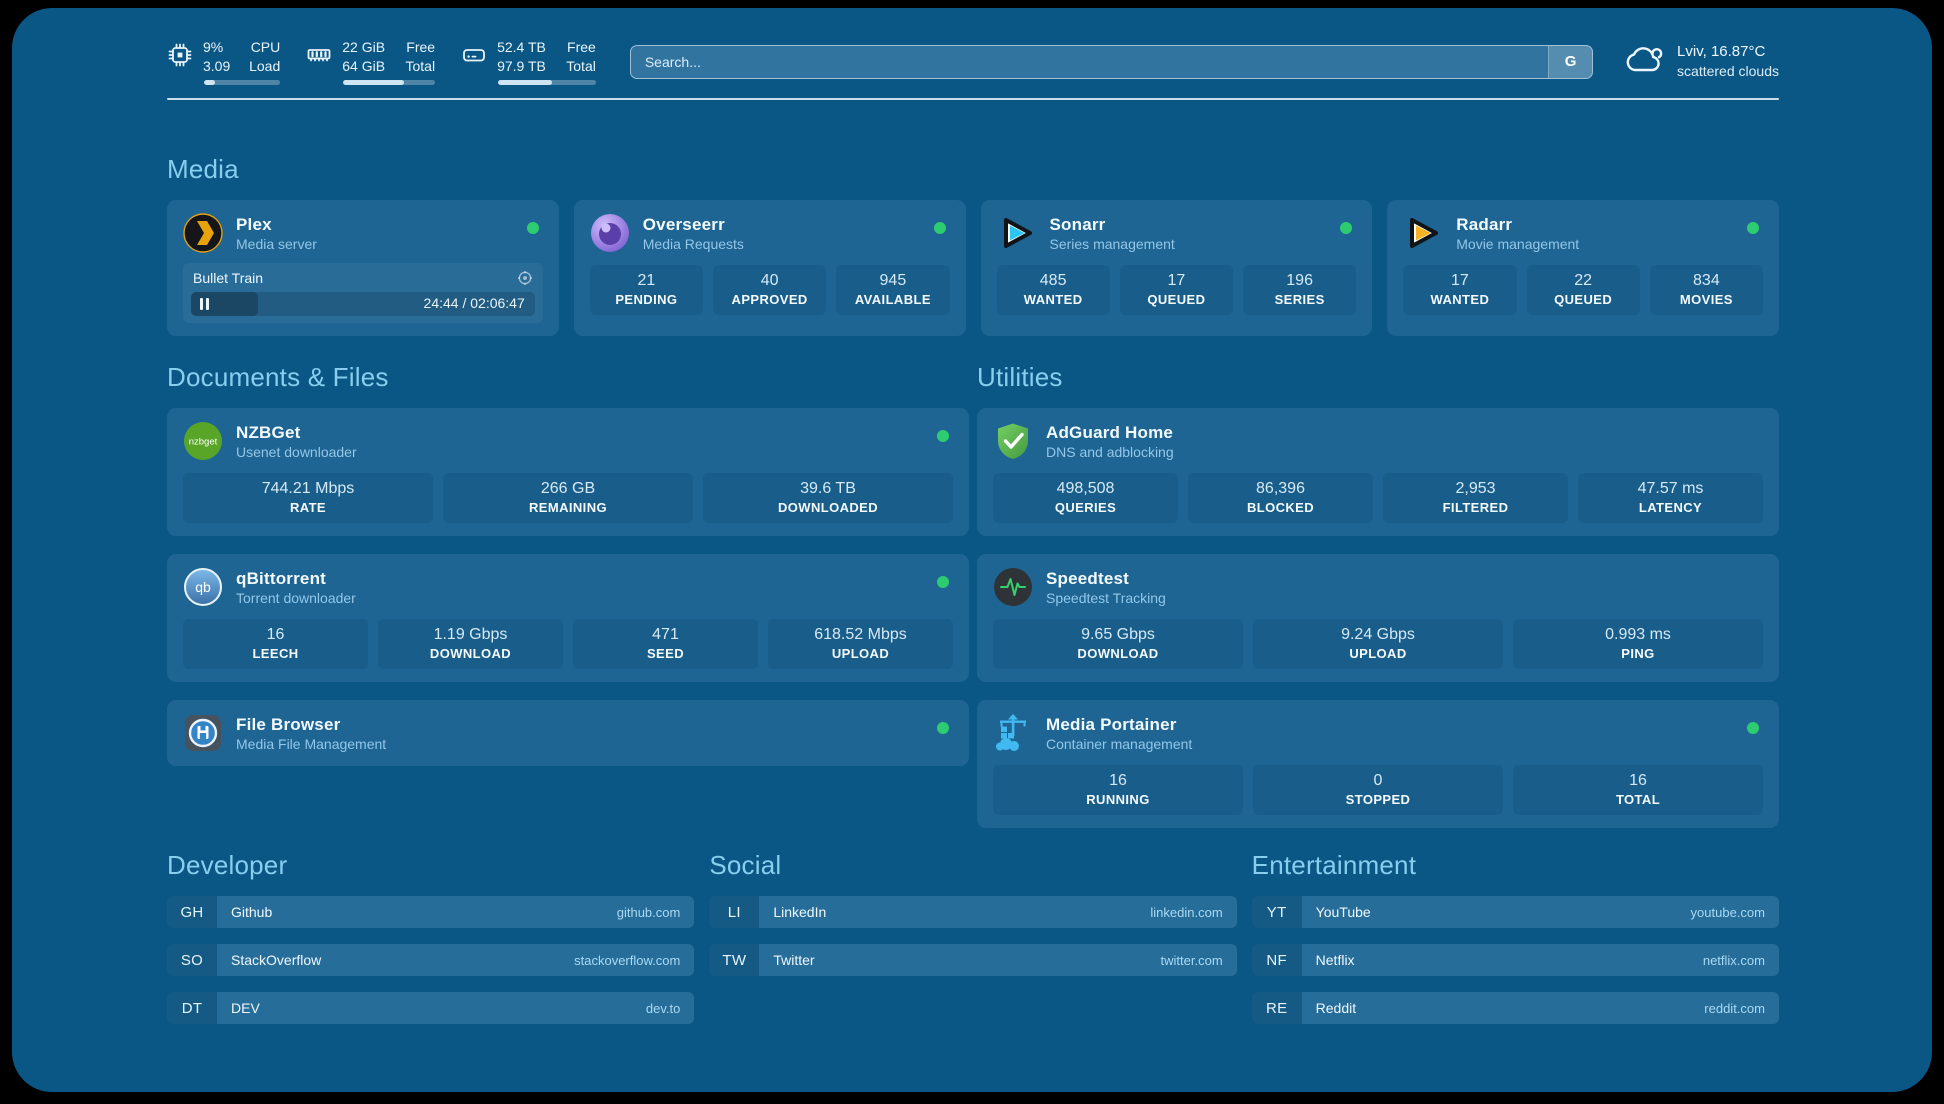 This screenshot has height=1104, width=1944. I want to click on bookmark-github: GH Github github.com, so click(431, 912).